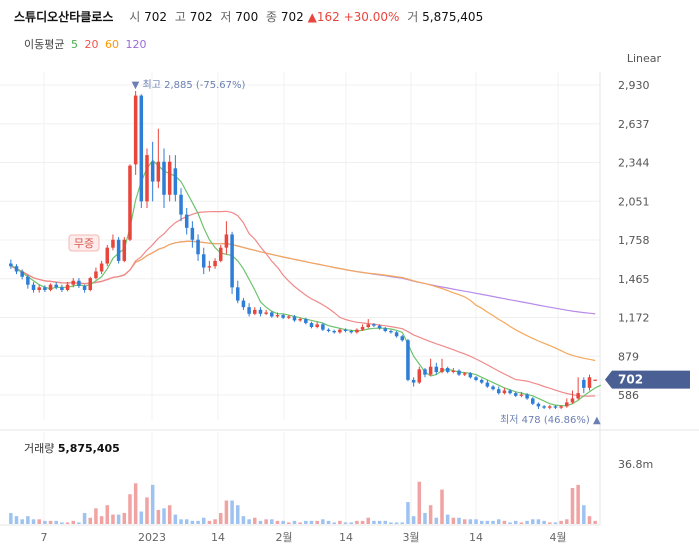  Describe the element at coordinates (634, 279) in the screenshot. I see `y-tick-label: 1,465` at that location.